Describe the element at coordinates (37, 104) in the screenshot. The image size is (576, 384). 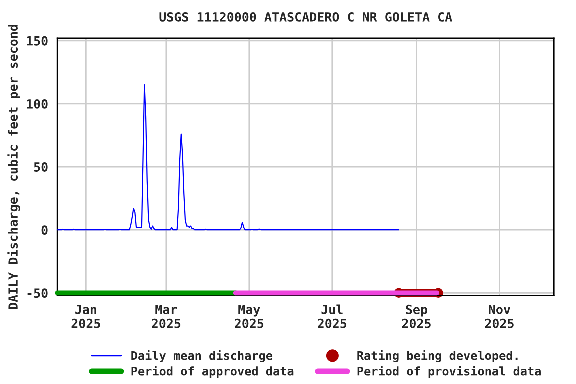
I see `y-tick-label: 100` at that location.